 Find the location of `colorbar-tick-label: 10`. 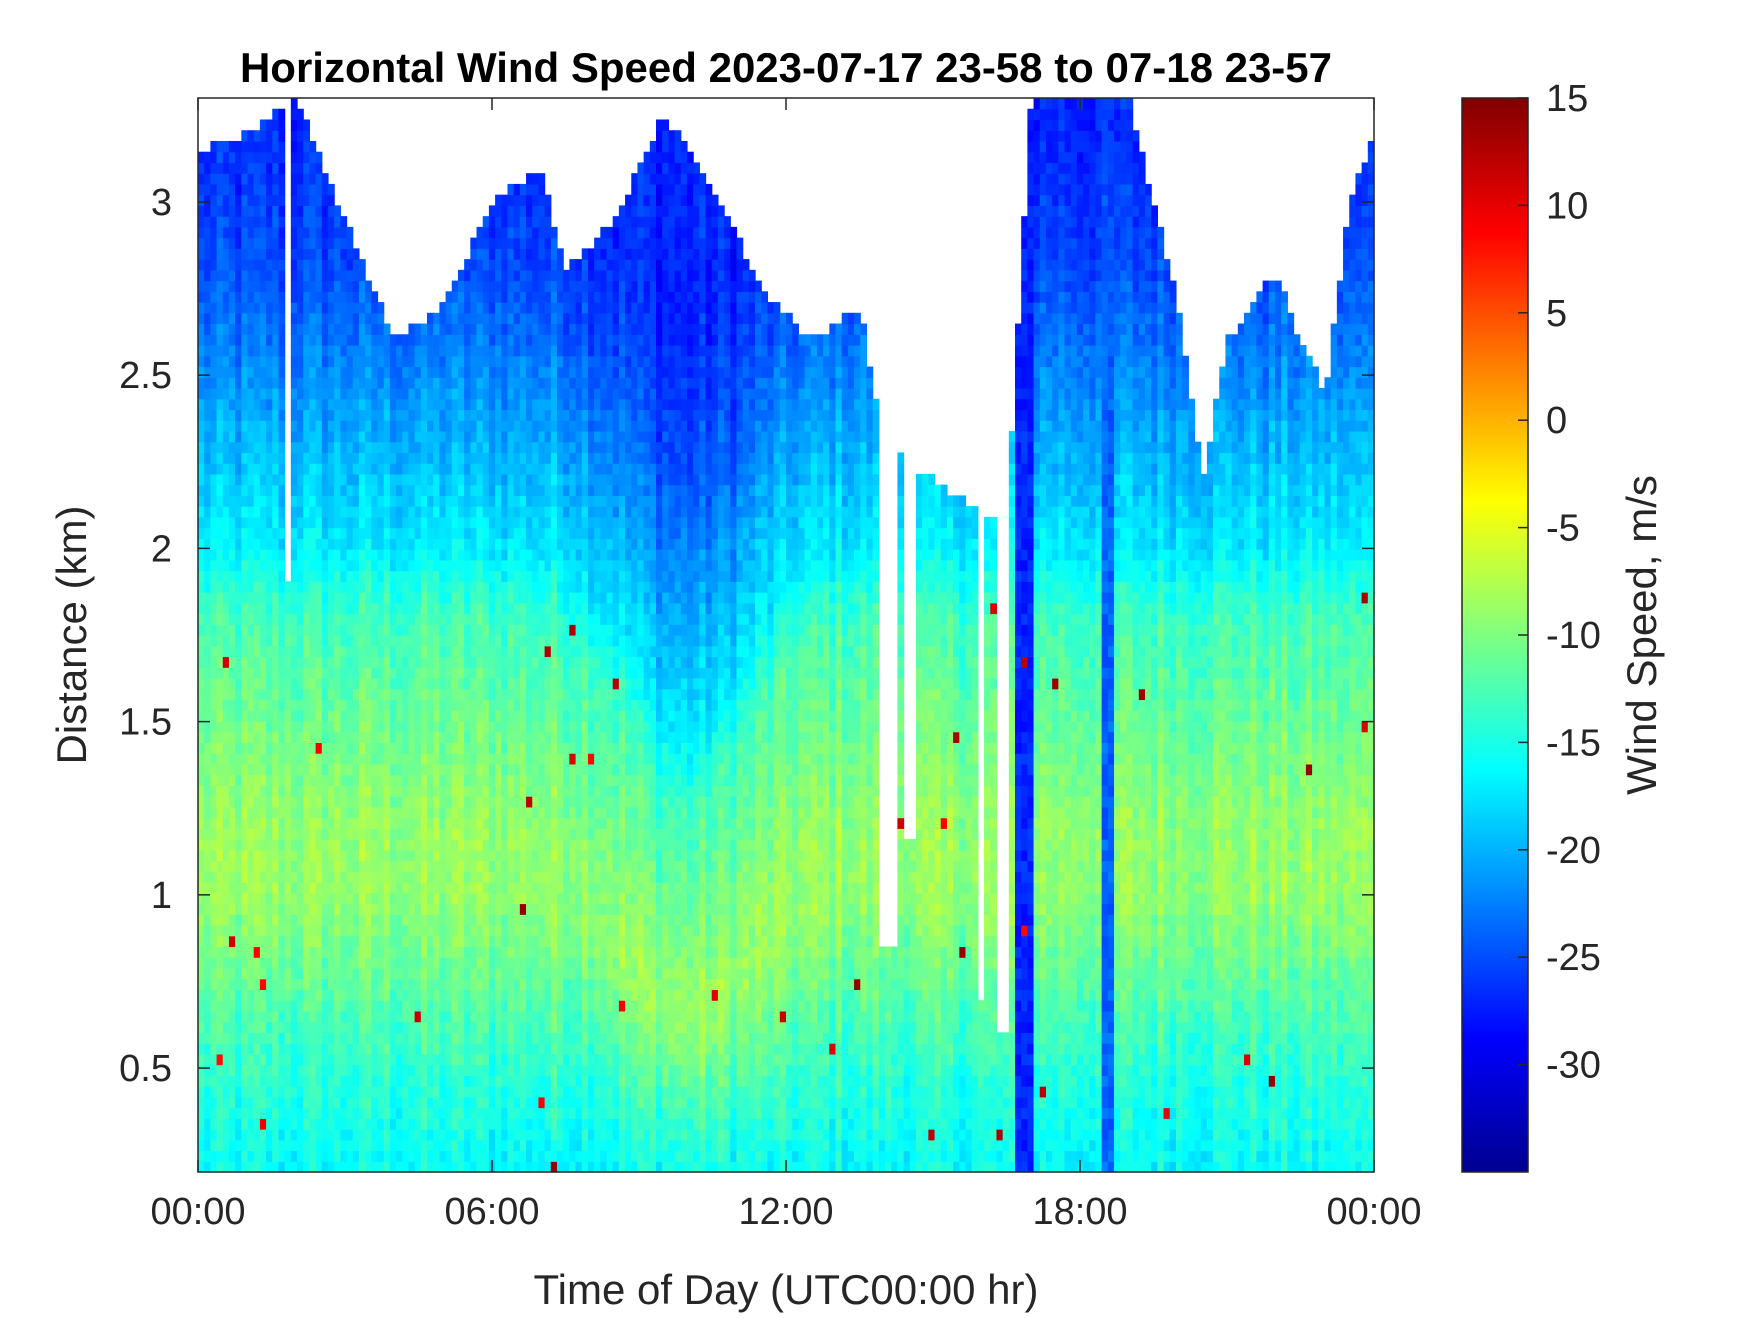

colorbar-tick-label: 10 is located at coordinates (1567, 206).